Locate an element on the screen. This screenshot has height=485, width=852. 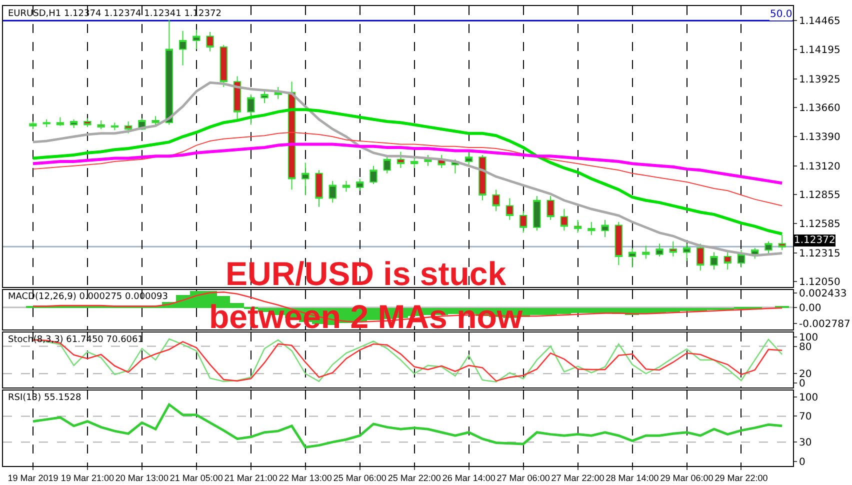
x-tick-label: 19 Mar 21:00 is located at coordinates (87, 477).